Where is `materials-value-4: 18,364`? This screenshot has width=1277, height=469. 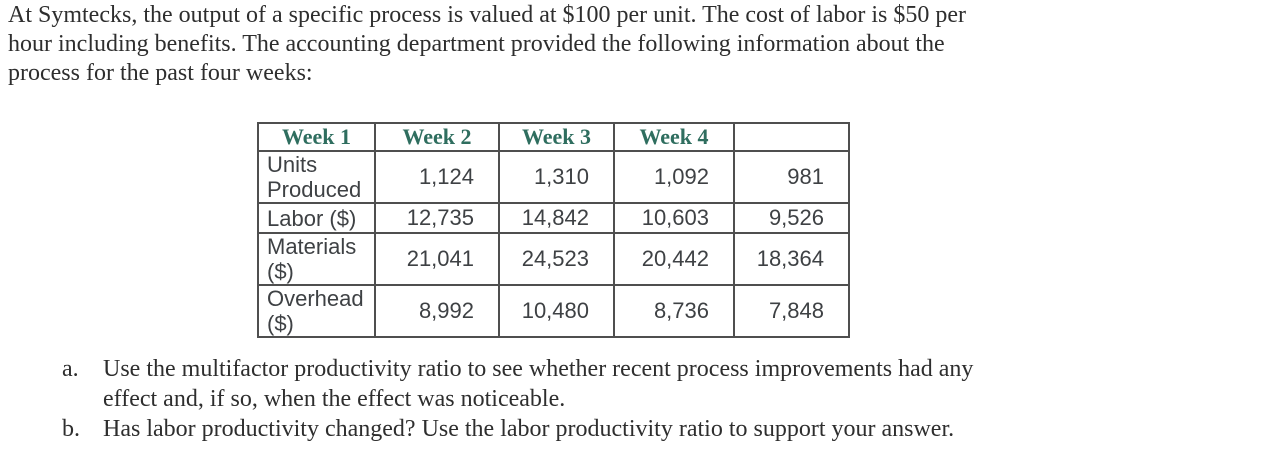 materials-value-4: 18,364 is located at coordinates (791, 259).